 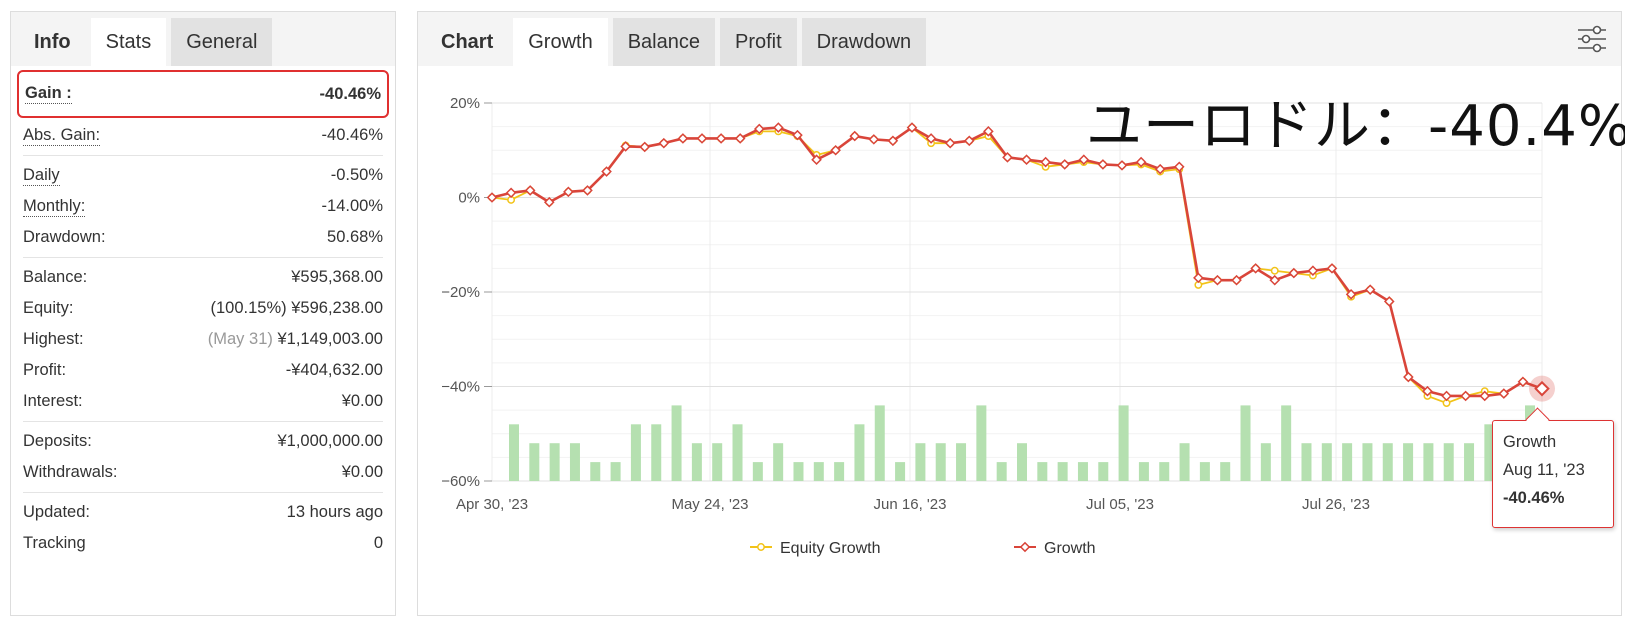 I want to click on abs-gain-label: Abs. Gain:, so click(x=62, y=135).